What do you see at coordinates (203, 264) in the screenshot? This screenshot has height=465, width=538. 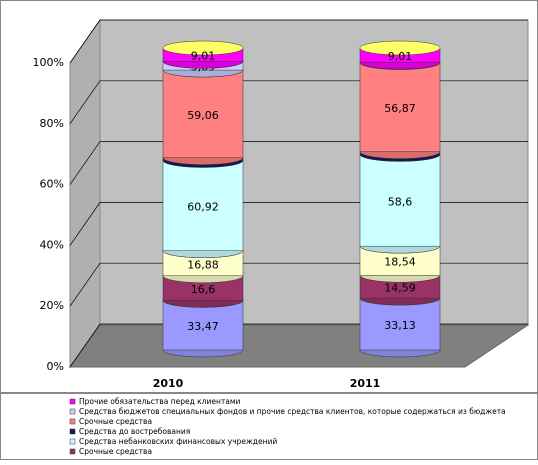 I see `value-label: 16,88` at bounding box center [203, 264].